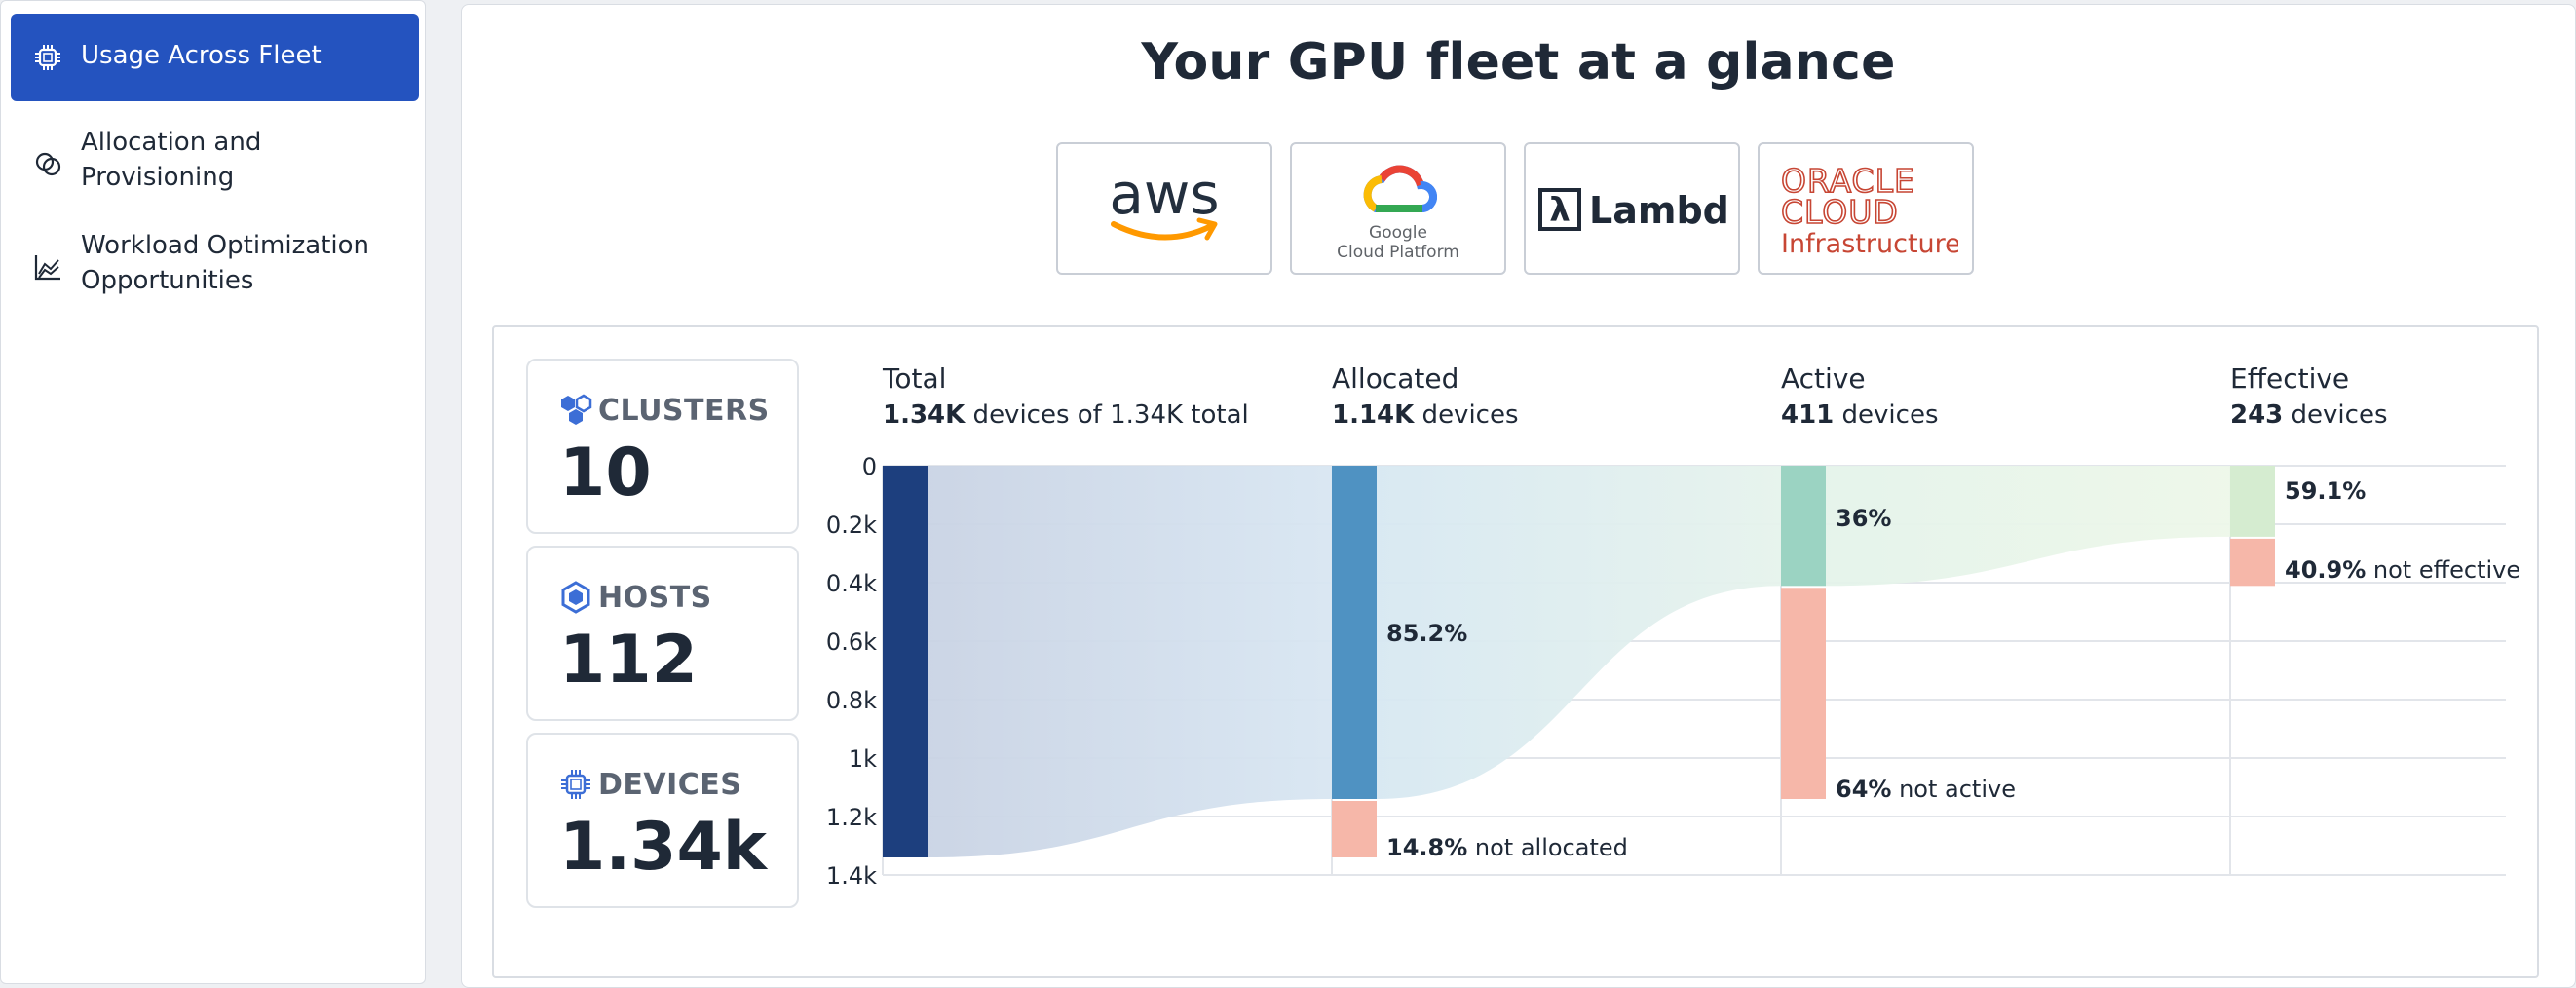  Describe the element at coordinates (1066, 415) in the screenshot. I see `stage-subtitle: 1.34K devices of 1.34K total` at that location.